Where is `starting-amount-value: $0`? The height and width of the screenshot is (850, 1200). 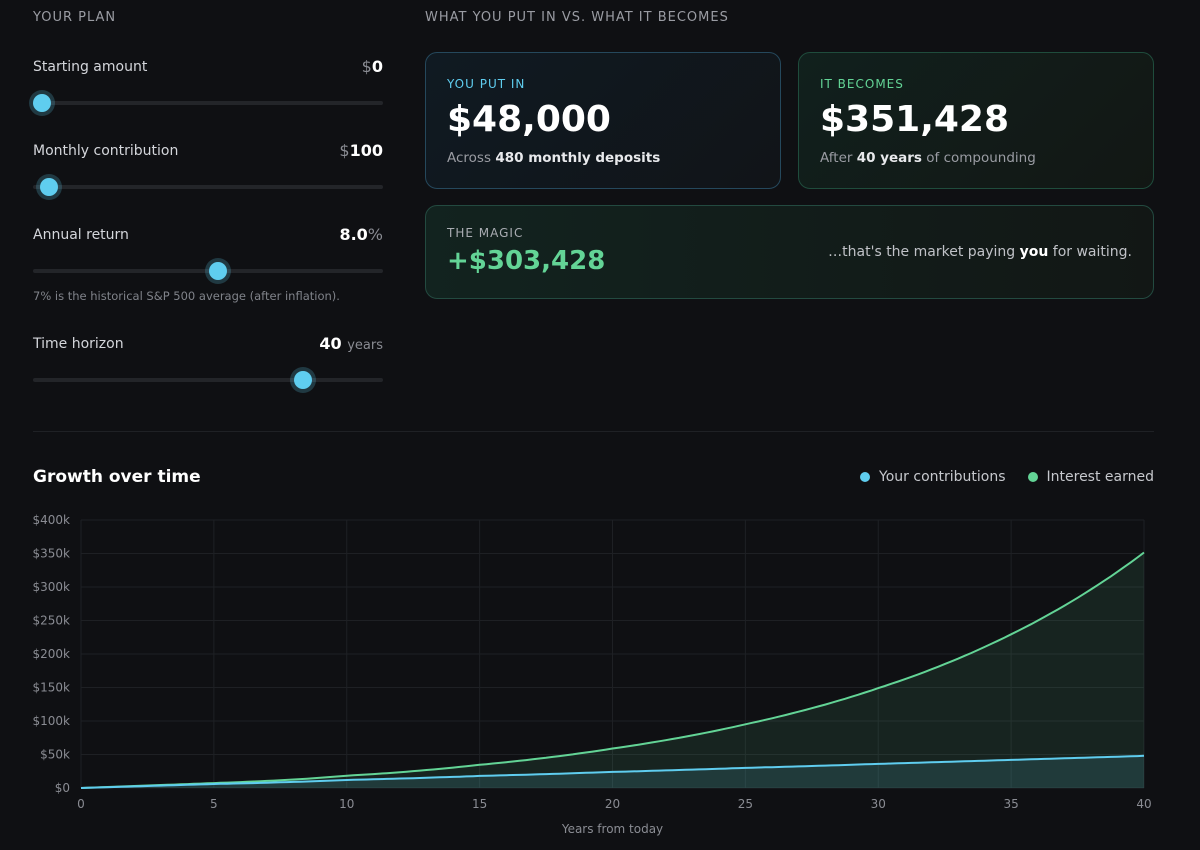 starting-amount-value: $0 is located at coordinates (372, 66).